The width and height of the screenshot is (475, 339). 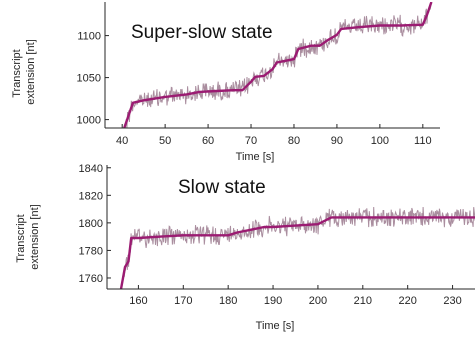 What do you see at coordinates (275, 326) in the screenshot?
I see `x-axis-label-slow: Time [s]` at bounding box center [275, 326].